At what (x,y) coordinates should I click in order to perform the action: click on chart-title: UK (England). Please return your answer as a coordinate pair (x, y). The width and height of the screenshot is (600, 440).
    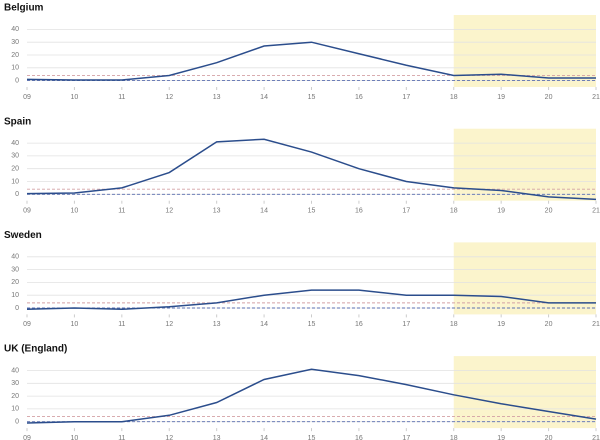
    Looking at the image, I should click on (35, 349).